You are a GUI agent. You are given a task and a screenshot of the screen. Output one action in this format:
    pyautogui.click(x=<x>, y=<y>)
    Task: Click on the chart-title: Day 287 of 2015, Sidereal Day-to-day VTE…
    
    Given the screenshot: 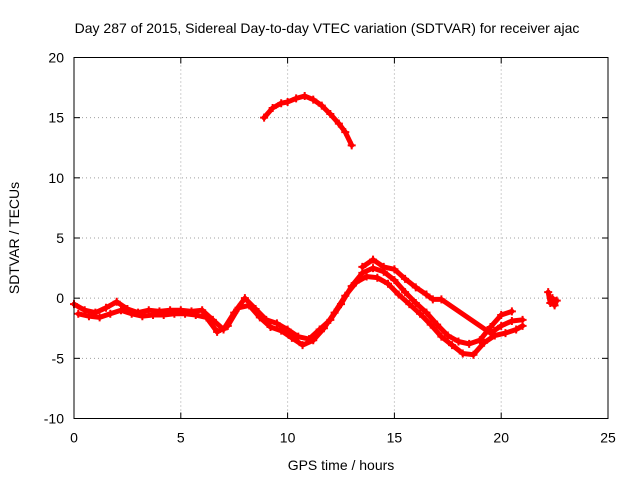 What is the action you would take?
    pyautogui.click(x=327, y=28)
    